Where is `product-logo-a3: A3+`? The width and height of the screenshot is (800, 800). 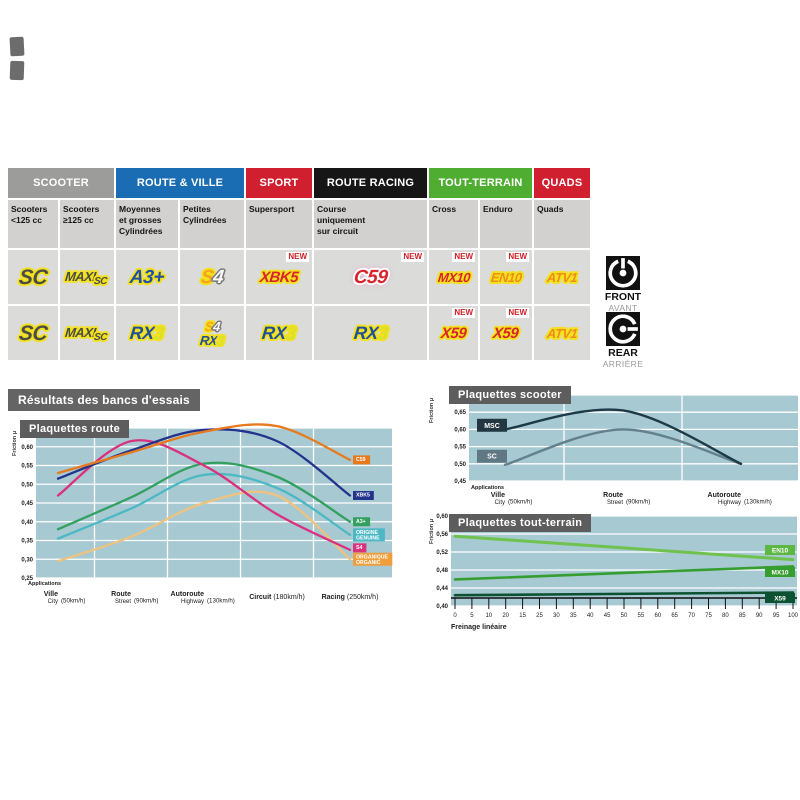
product-logo-a3: A3+ is located at coordinates (147, 277).